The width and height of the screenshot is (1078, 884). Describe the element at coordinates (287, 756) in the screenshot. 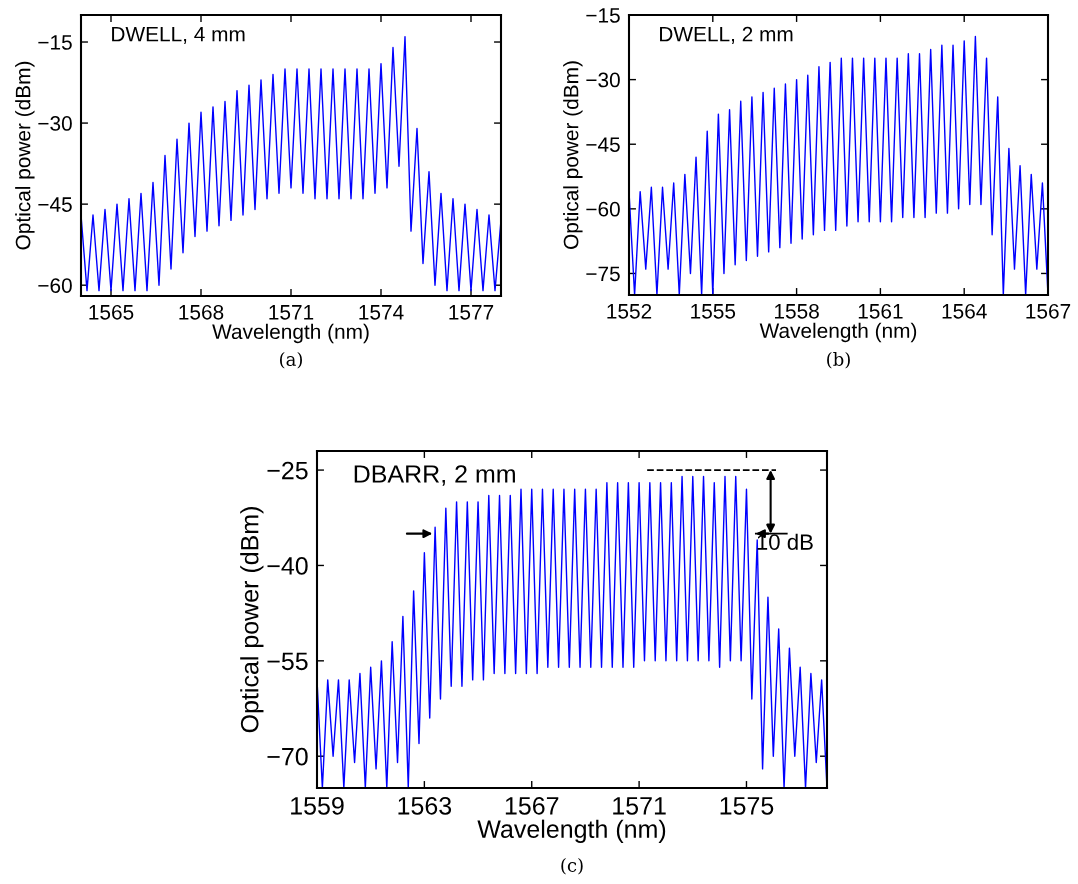

I see `y-tick-label: −70` at that location.